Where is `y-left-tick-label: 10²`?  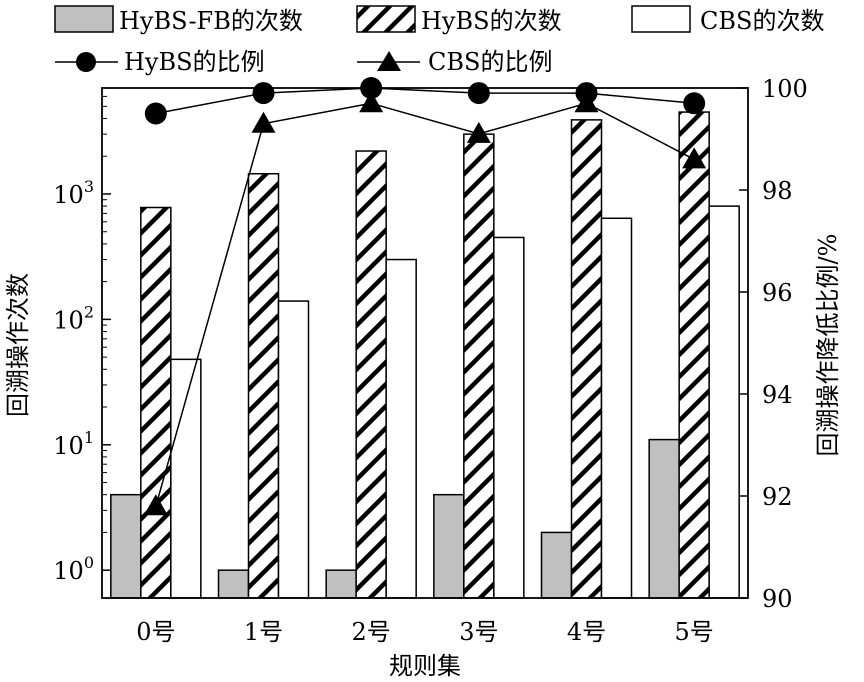 y-left-tick-label: 10² is located at coordinates (73, 318).